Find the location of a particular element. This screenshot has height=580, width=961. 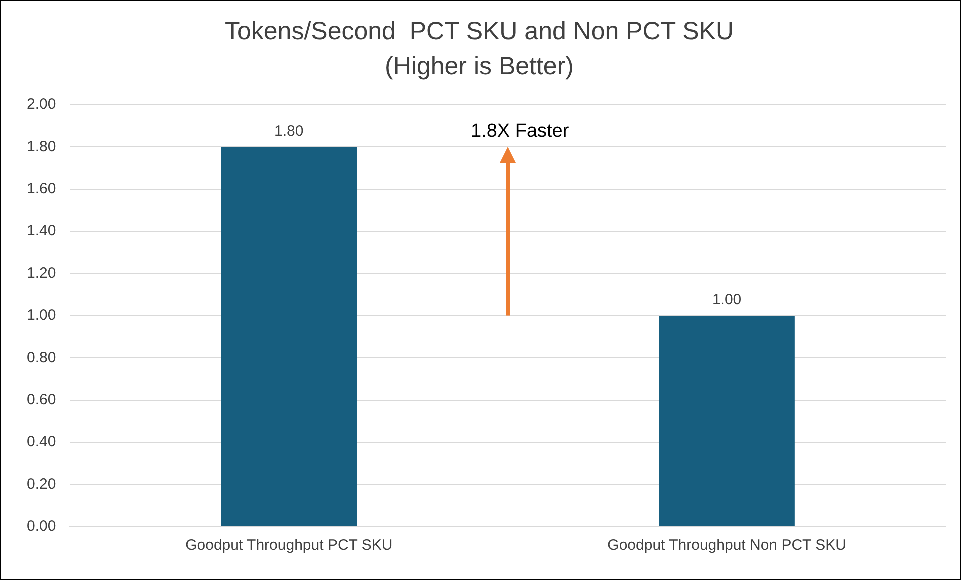

text: (Higher is Better) is located at coordinates (479, 66).